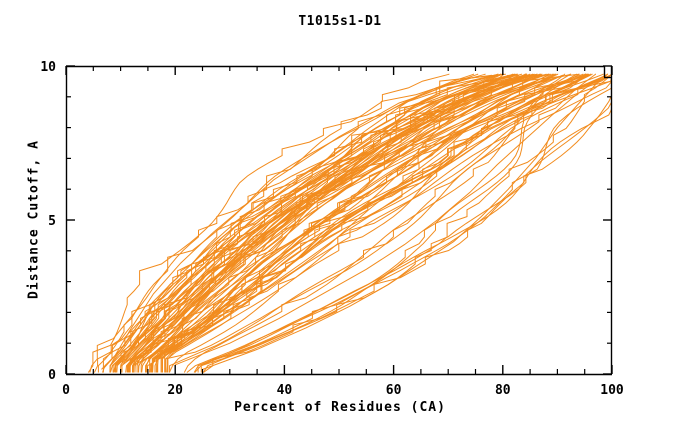 Image resolution: width=680 pixels, height=440 pixels. What do you see at coordinates (34, 219) in the screenshot?
I see `y-axis-title: Distance Cutoff, A` at bounding box center [34, 219].